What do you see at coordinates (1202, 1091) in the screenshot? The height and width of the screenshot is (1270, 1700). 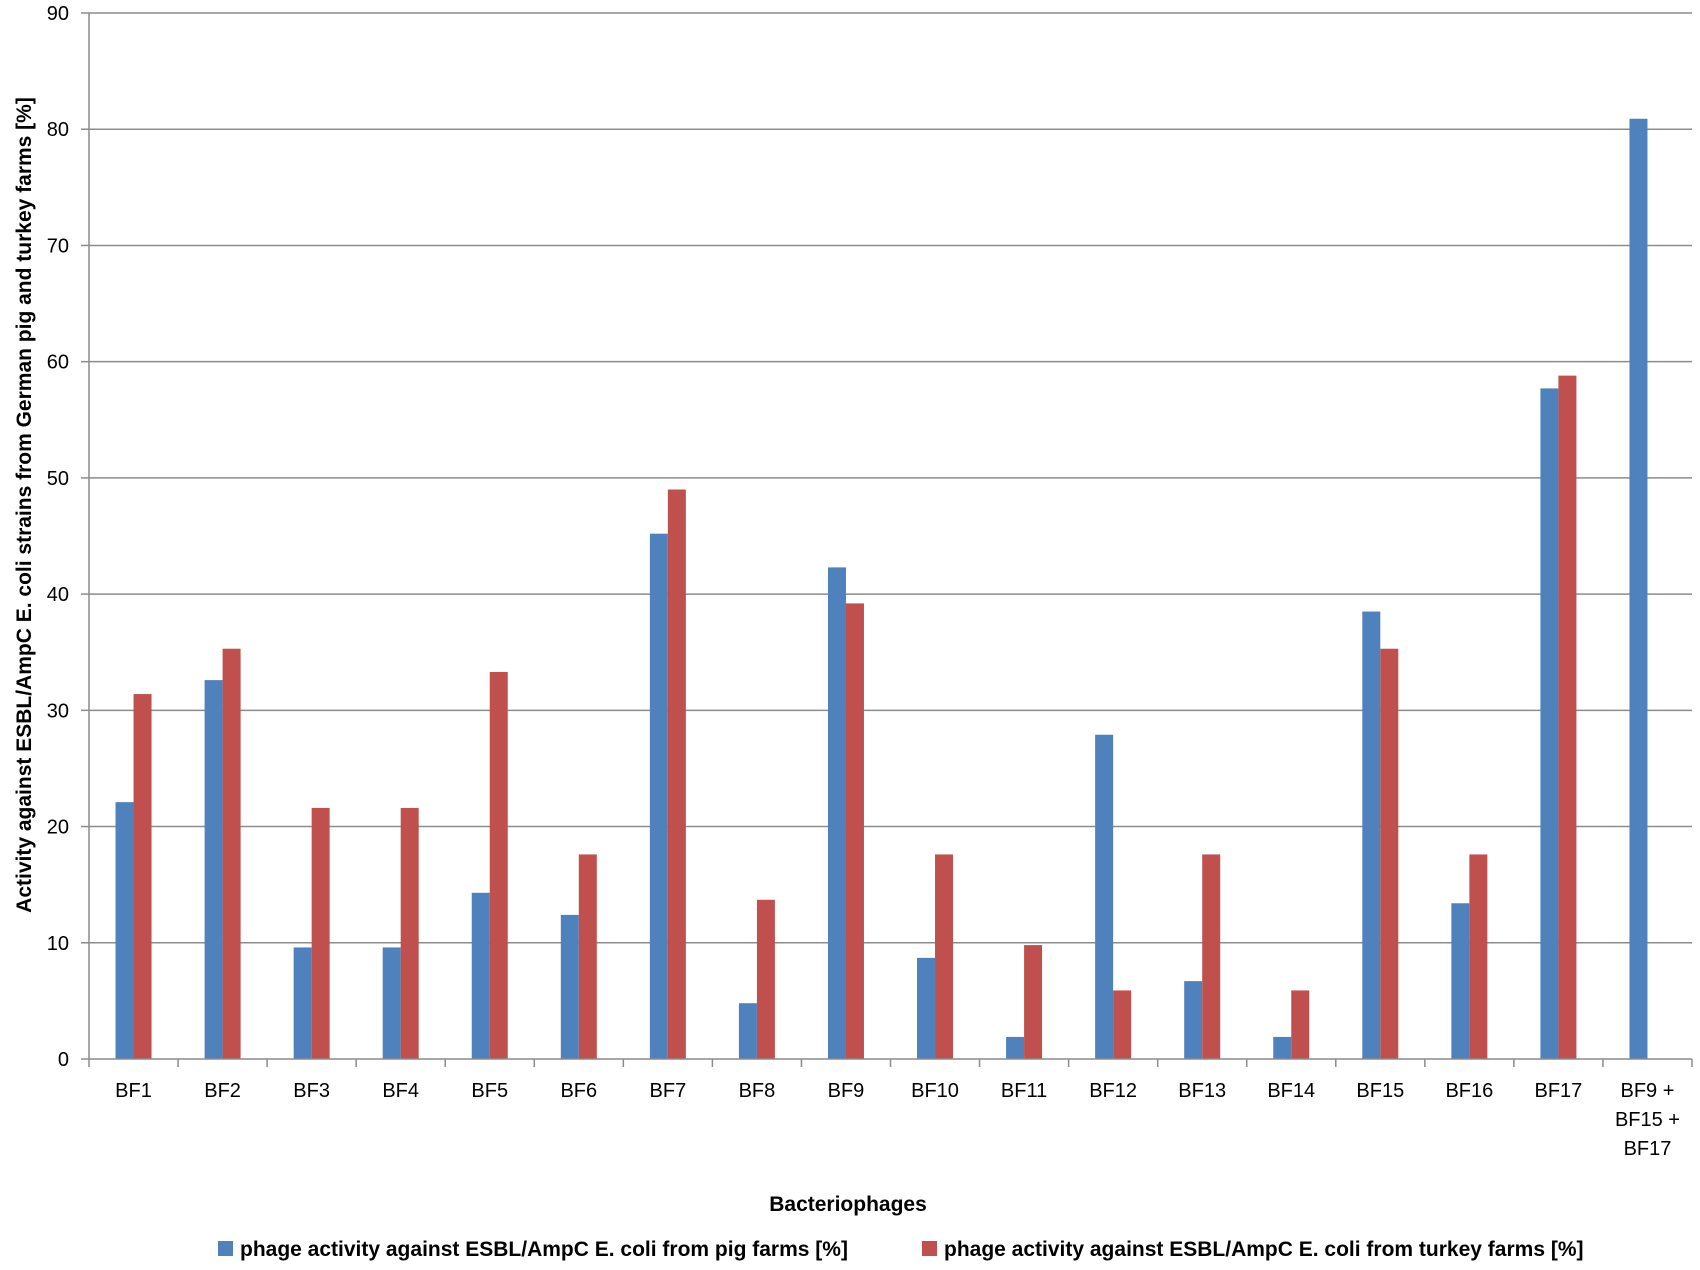 I see `x-tick-label: BF13` at bounding box center [1202, 1091].